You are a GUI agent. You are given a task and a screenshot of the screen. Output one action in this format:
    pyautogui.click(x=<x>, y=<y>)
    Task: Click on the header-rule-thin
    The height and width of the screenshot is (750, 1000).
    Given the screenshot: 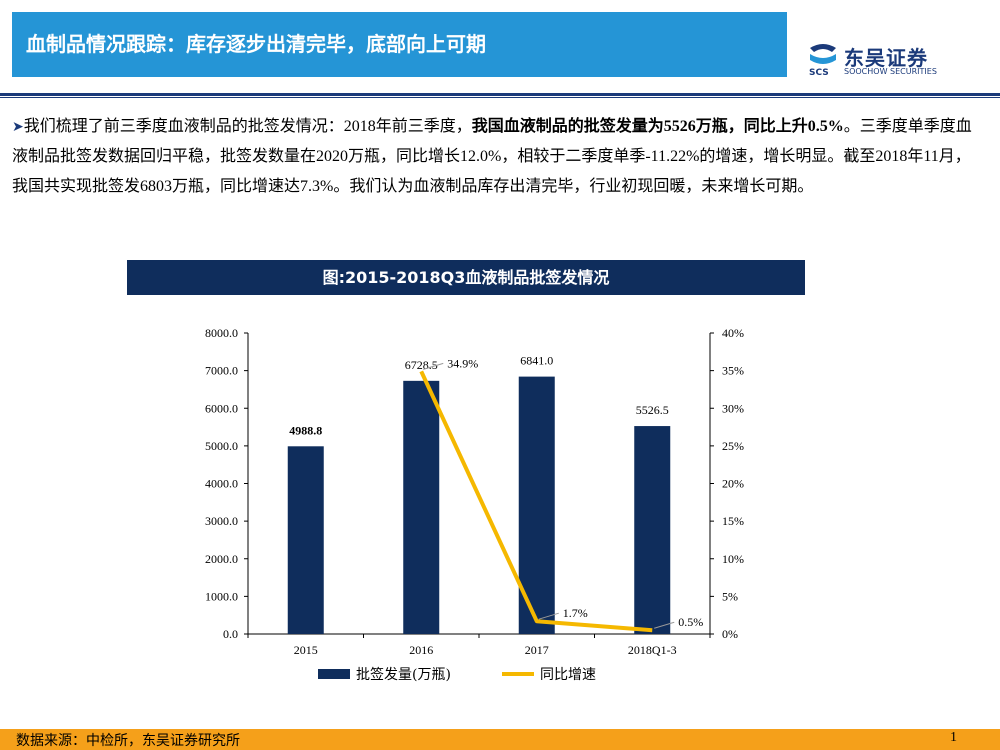 What is the action you would take?
    pyautogui.click(x=500, y=97)
    